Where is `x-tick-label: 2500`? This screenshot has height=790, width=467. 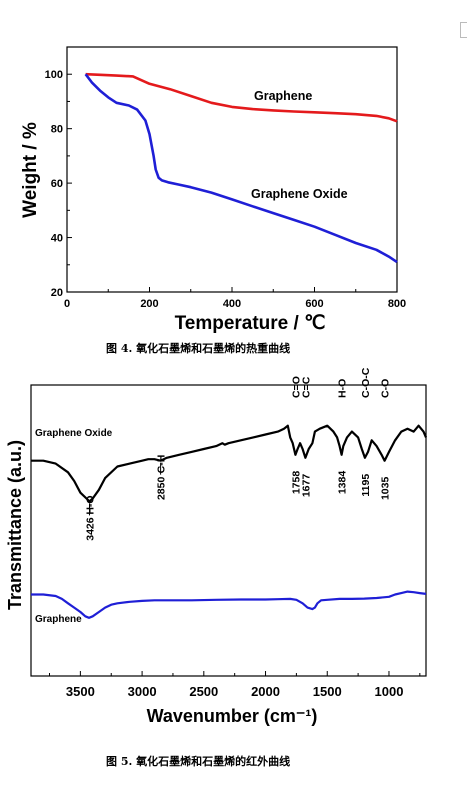 x-tick-label: 2500 is located at coordinates (203, 691).